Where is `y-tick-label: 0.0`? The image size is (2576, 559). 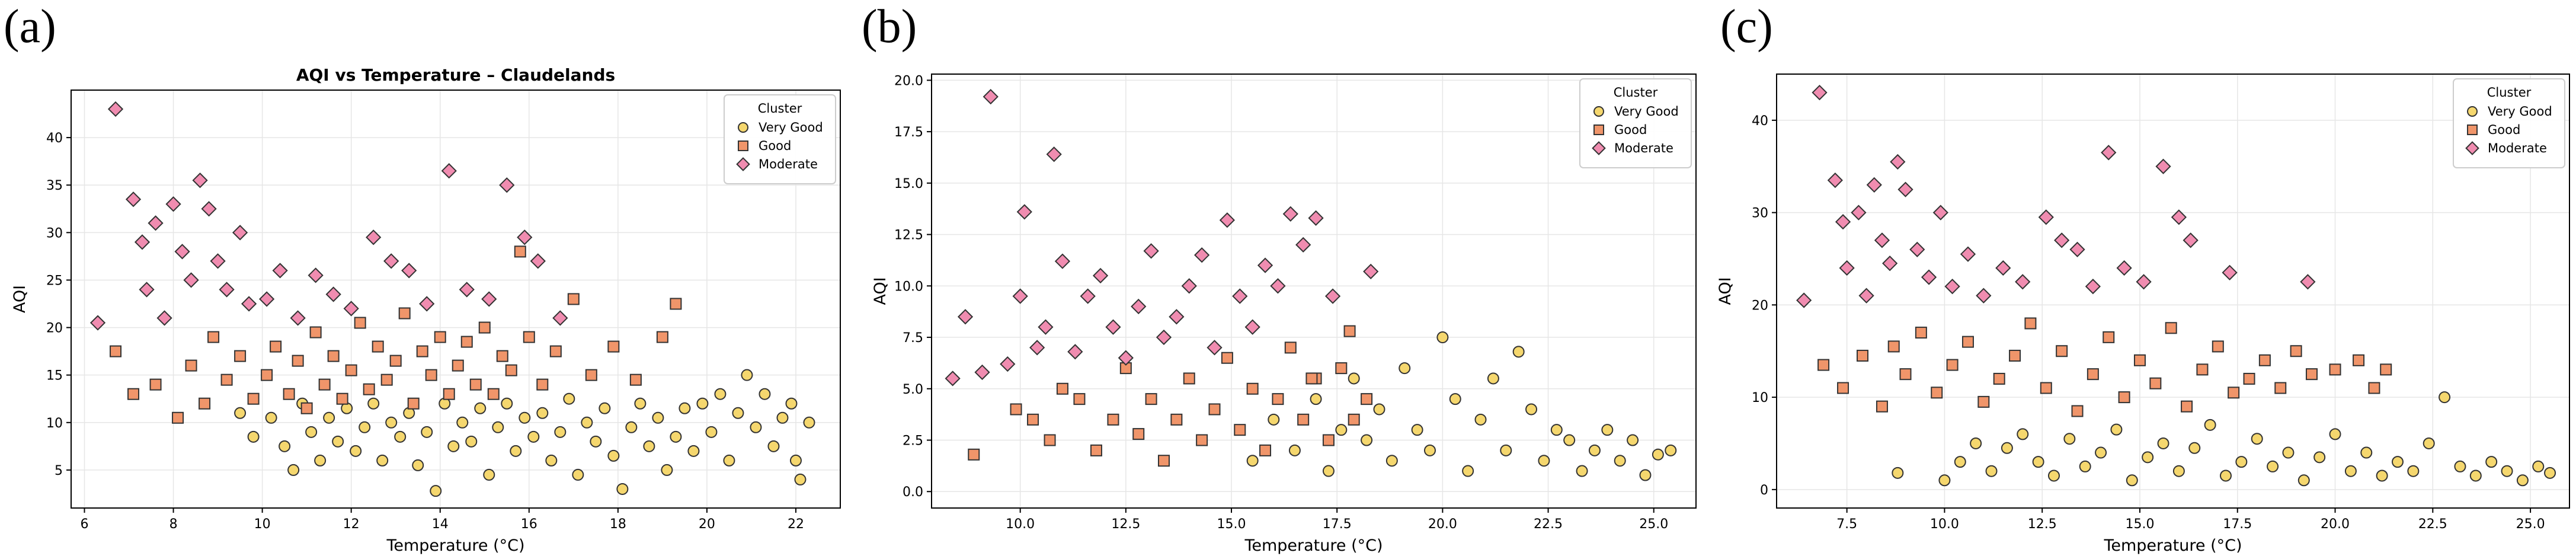 y-tick-label: 0.0 is located at coordinates (913, 493).